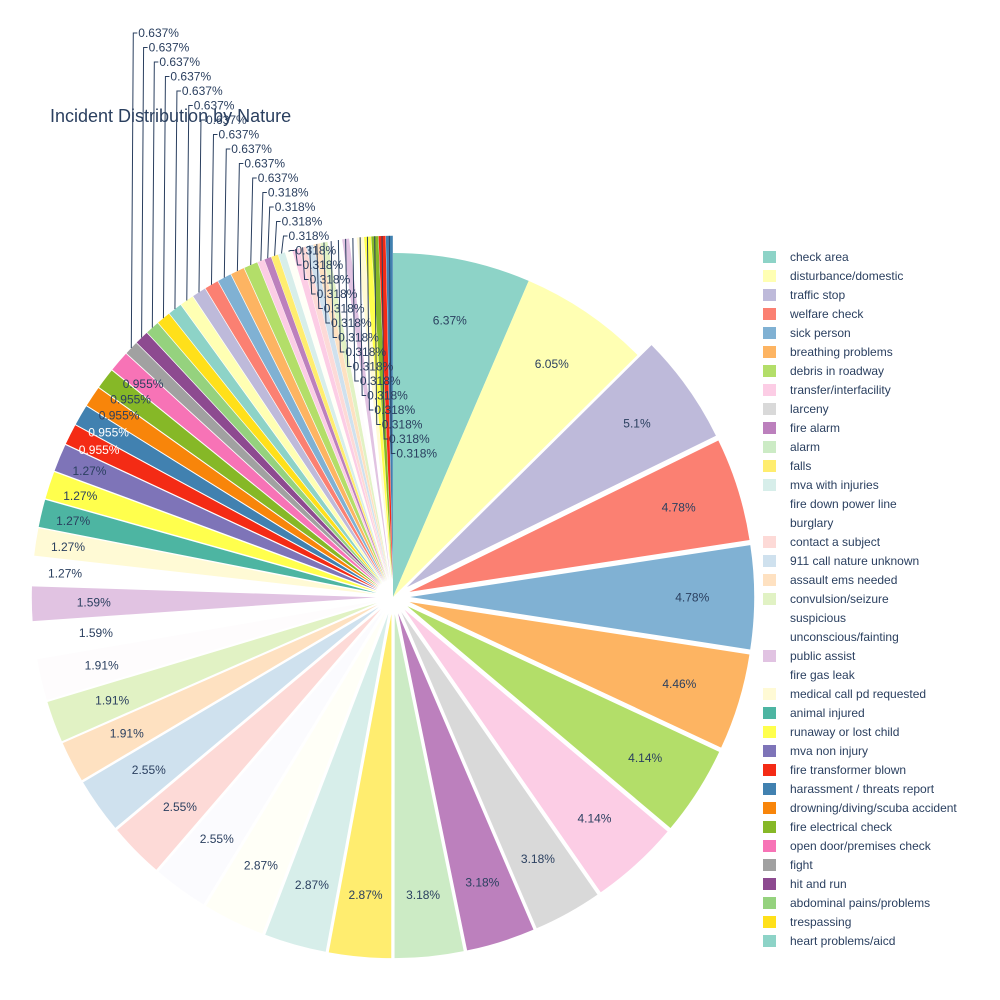  Describe the element at coordinates (823, 675) in the screenshot. I see `legend-label-fire-gas-leak: fire gas leak` at that location.